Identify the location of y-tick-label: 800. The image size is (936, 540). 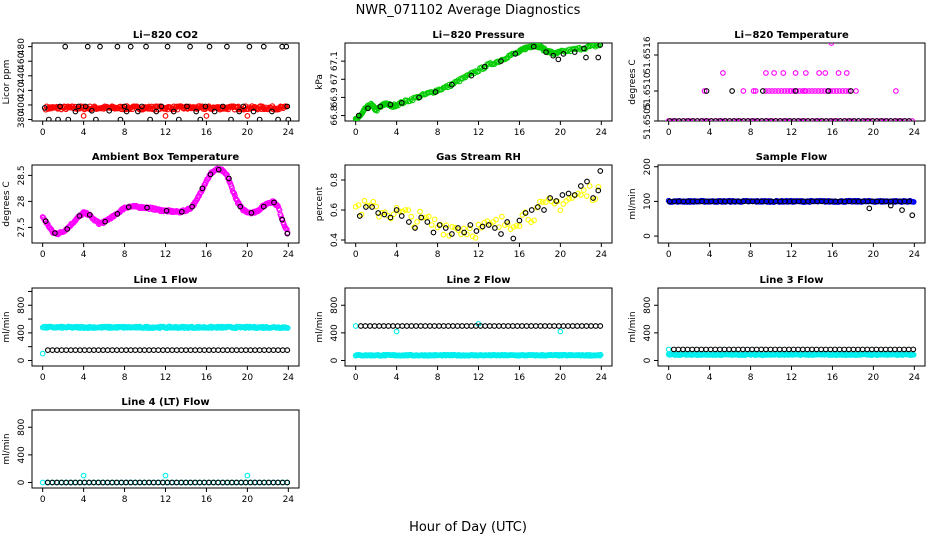
(335, 304).